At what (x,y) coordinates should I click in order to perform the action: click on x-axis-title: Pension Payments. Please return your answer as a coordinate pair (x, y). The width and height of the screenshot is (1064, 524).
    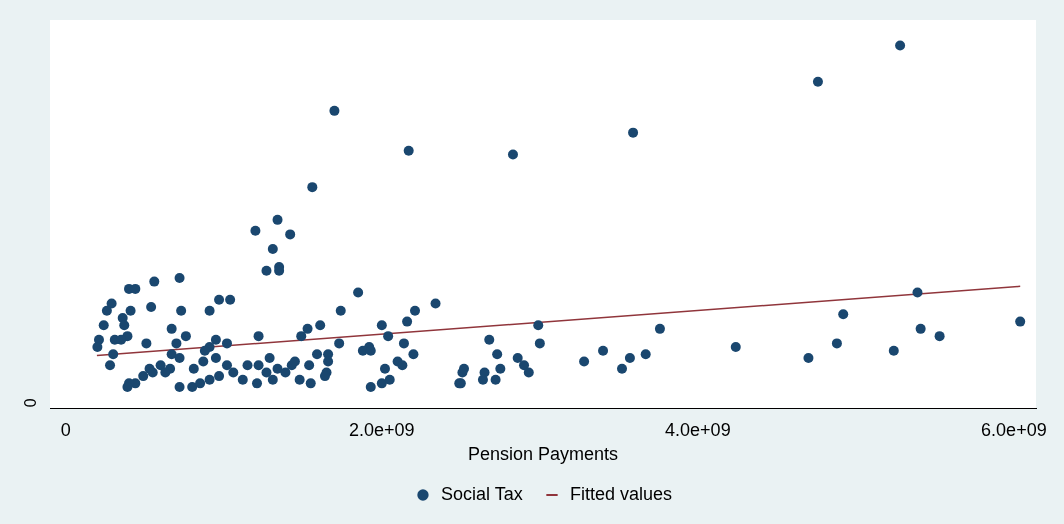
    Looking at the image, I should click on (543, 454).